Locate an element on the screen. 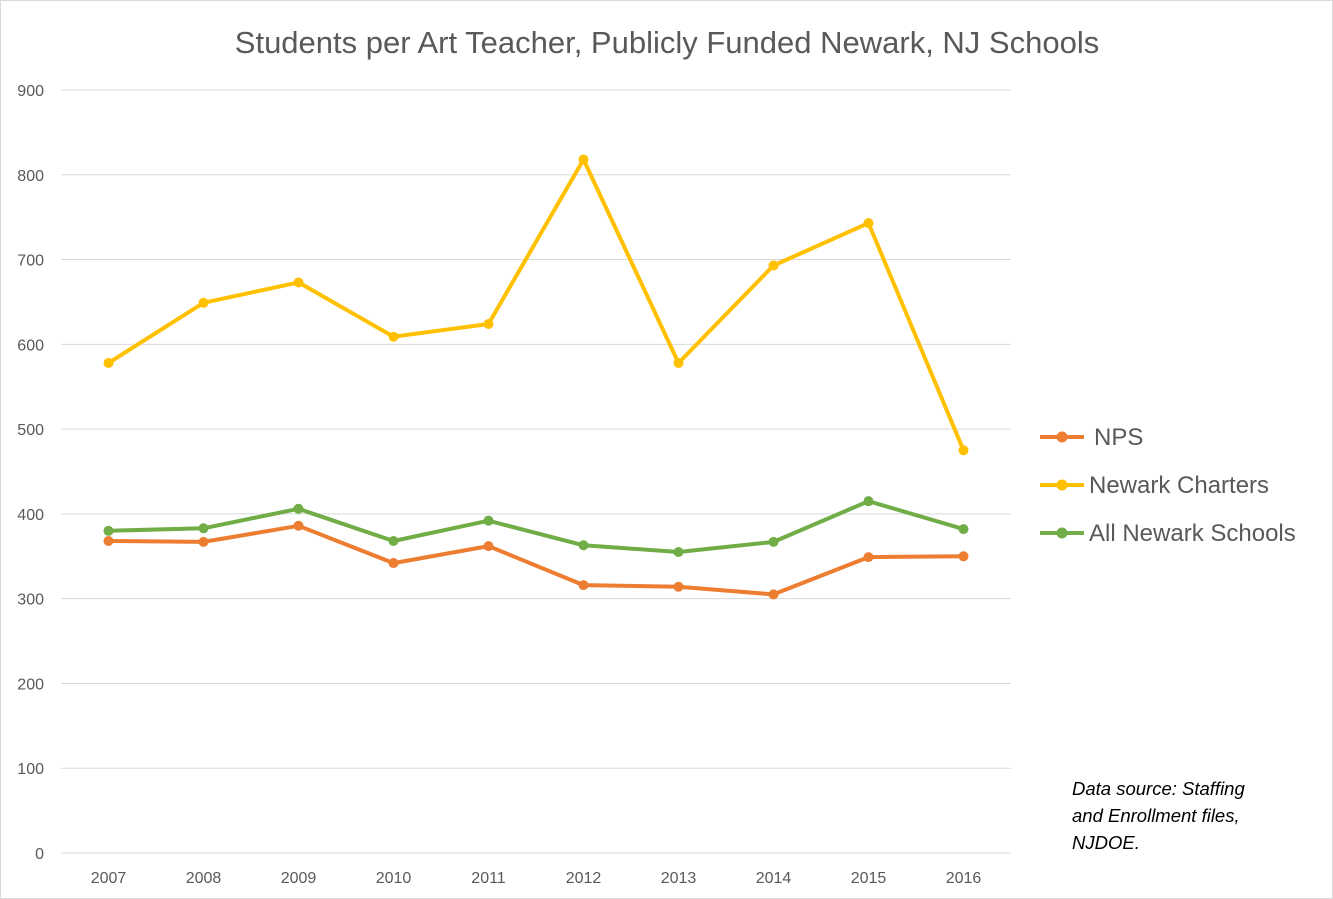  legend: NPS Newark Charters All Newark Schools is located at coordinates (1168, 485).